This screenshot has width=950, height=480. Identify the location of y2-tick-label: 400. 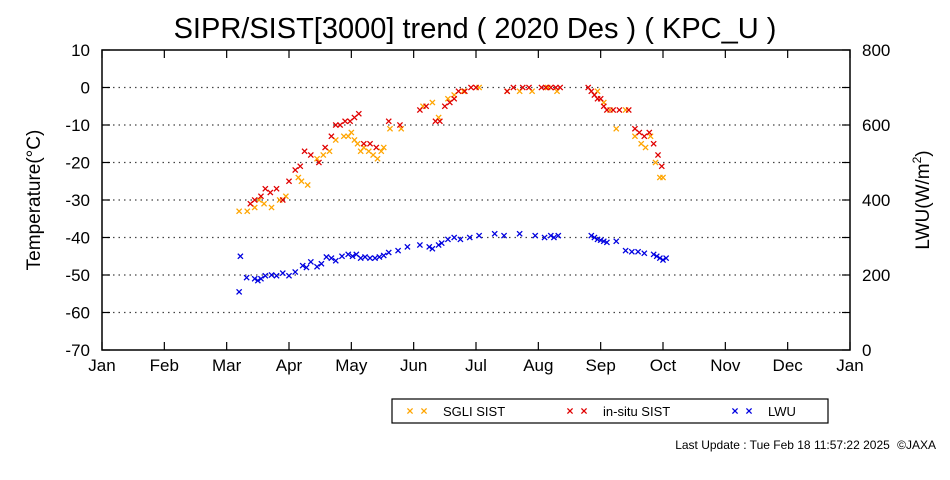
(876, 200).